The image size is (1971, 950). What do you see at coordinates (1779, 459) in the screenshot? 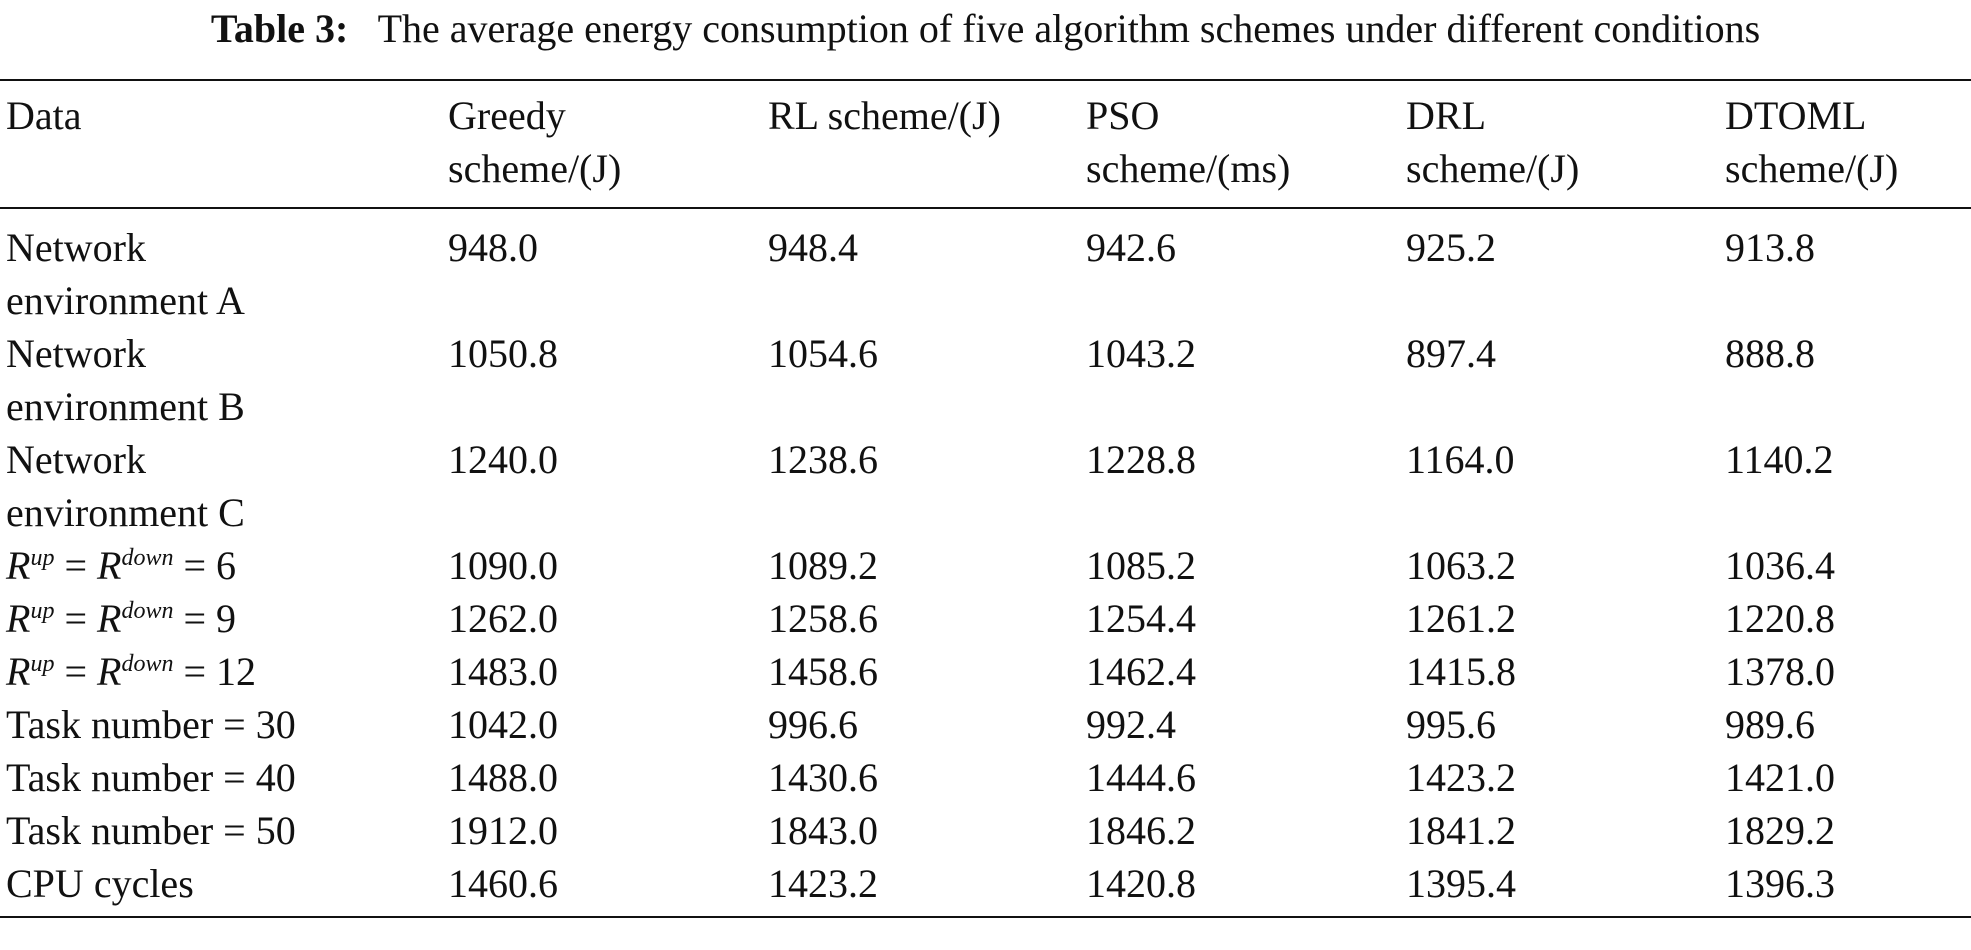
I see `value-cell: 1140.2` at bounding box center [1779, 459].